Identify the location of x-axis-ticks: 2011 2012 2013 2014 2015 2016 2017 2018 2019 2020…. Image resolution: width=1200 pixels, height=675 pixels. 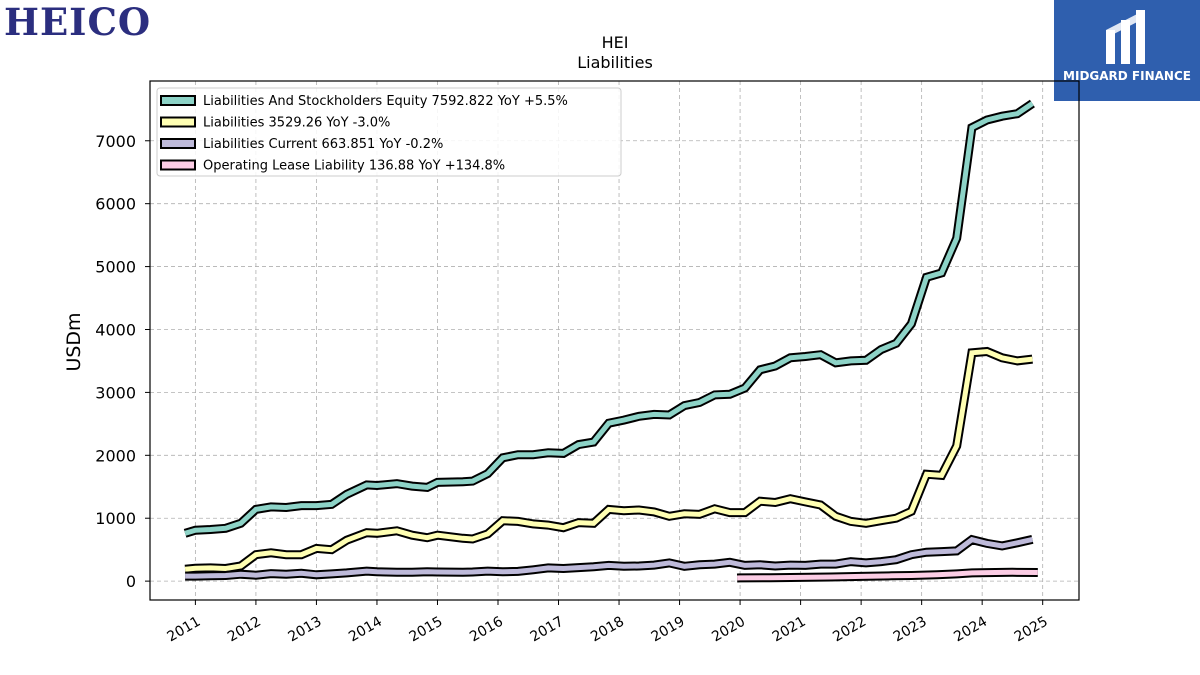
(608, 622).